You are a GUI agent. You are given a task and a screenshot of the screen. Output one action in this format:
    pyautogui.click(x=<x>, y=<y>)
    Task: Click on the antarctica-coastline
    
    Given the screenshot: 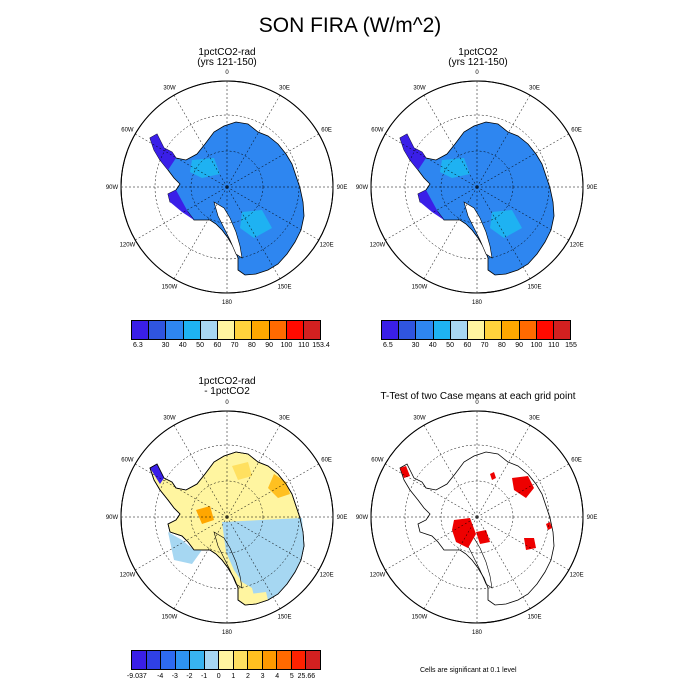 What is the action you would take?
    pyautogui.click(x=227, y=528)
    